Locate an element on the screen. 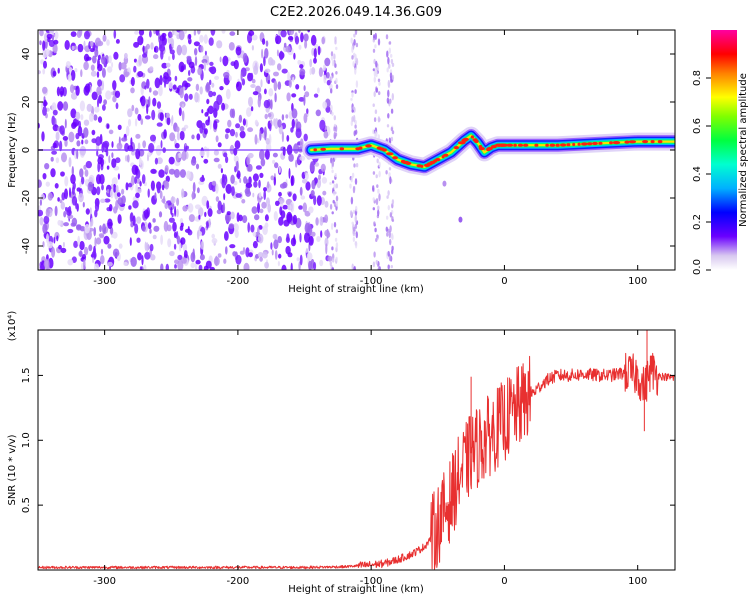 This screenshot has width=750, height=600. colorbar-tick-label: 0.4 is located at coordinates (697, 174).